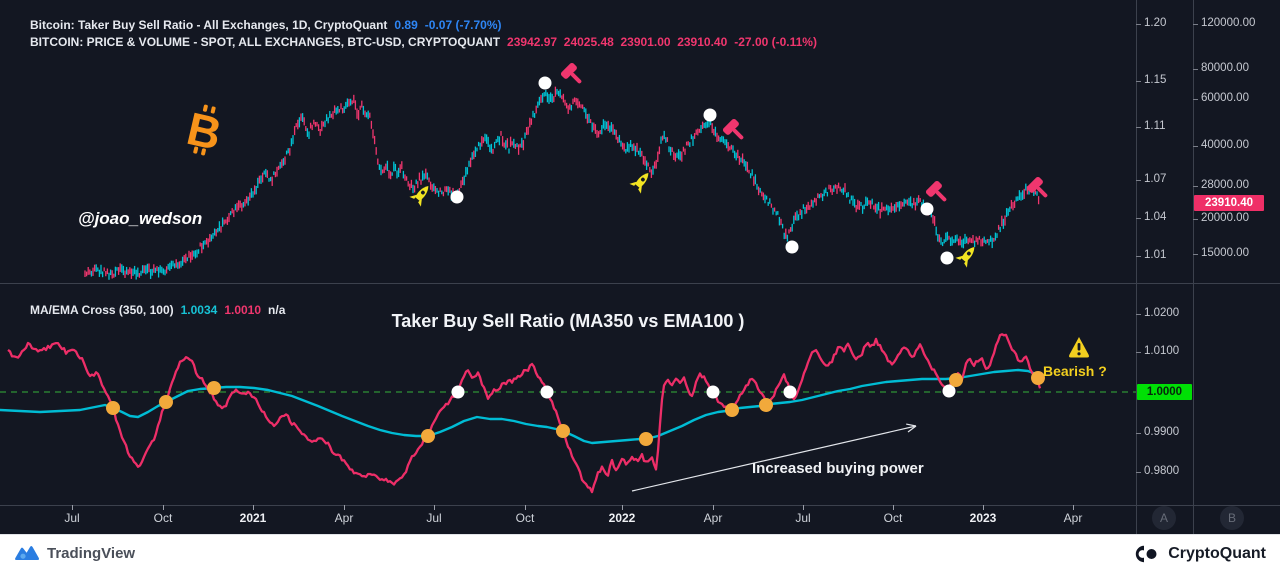  Describe the element at coordinates (775, 42) in the screenshot. I see `legend-price-change: -27.00 (-0.11%)` at that location.